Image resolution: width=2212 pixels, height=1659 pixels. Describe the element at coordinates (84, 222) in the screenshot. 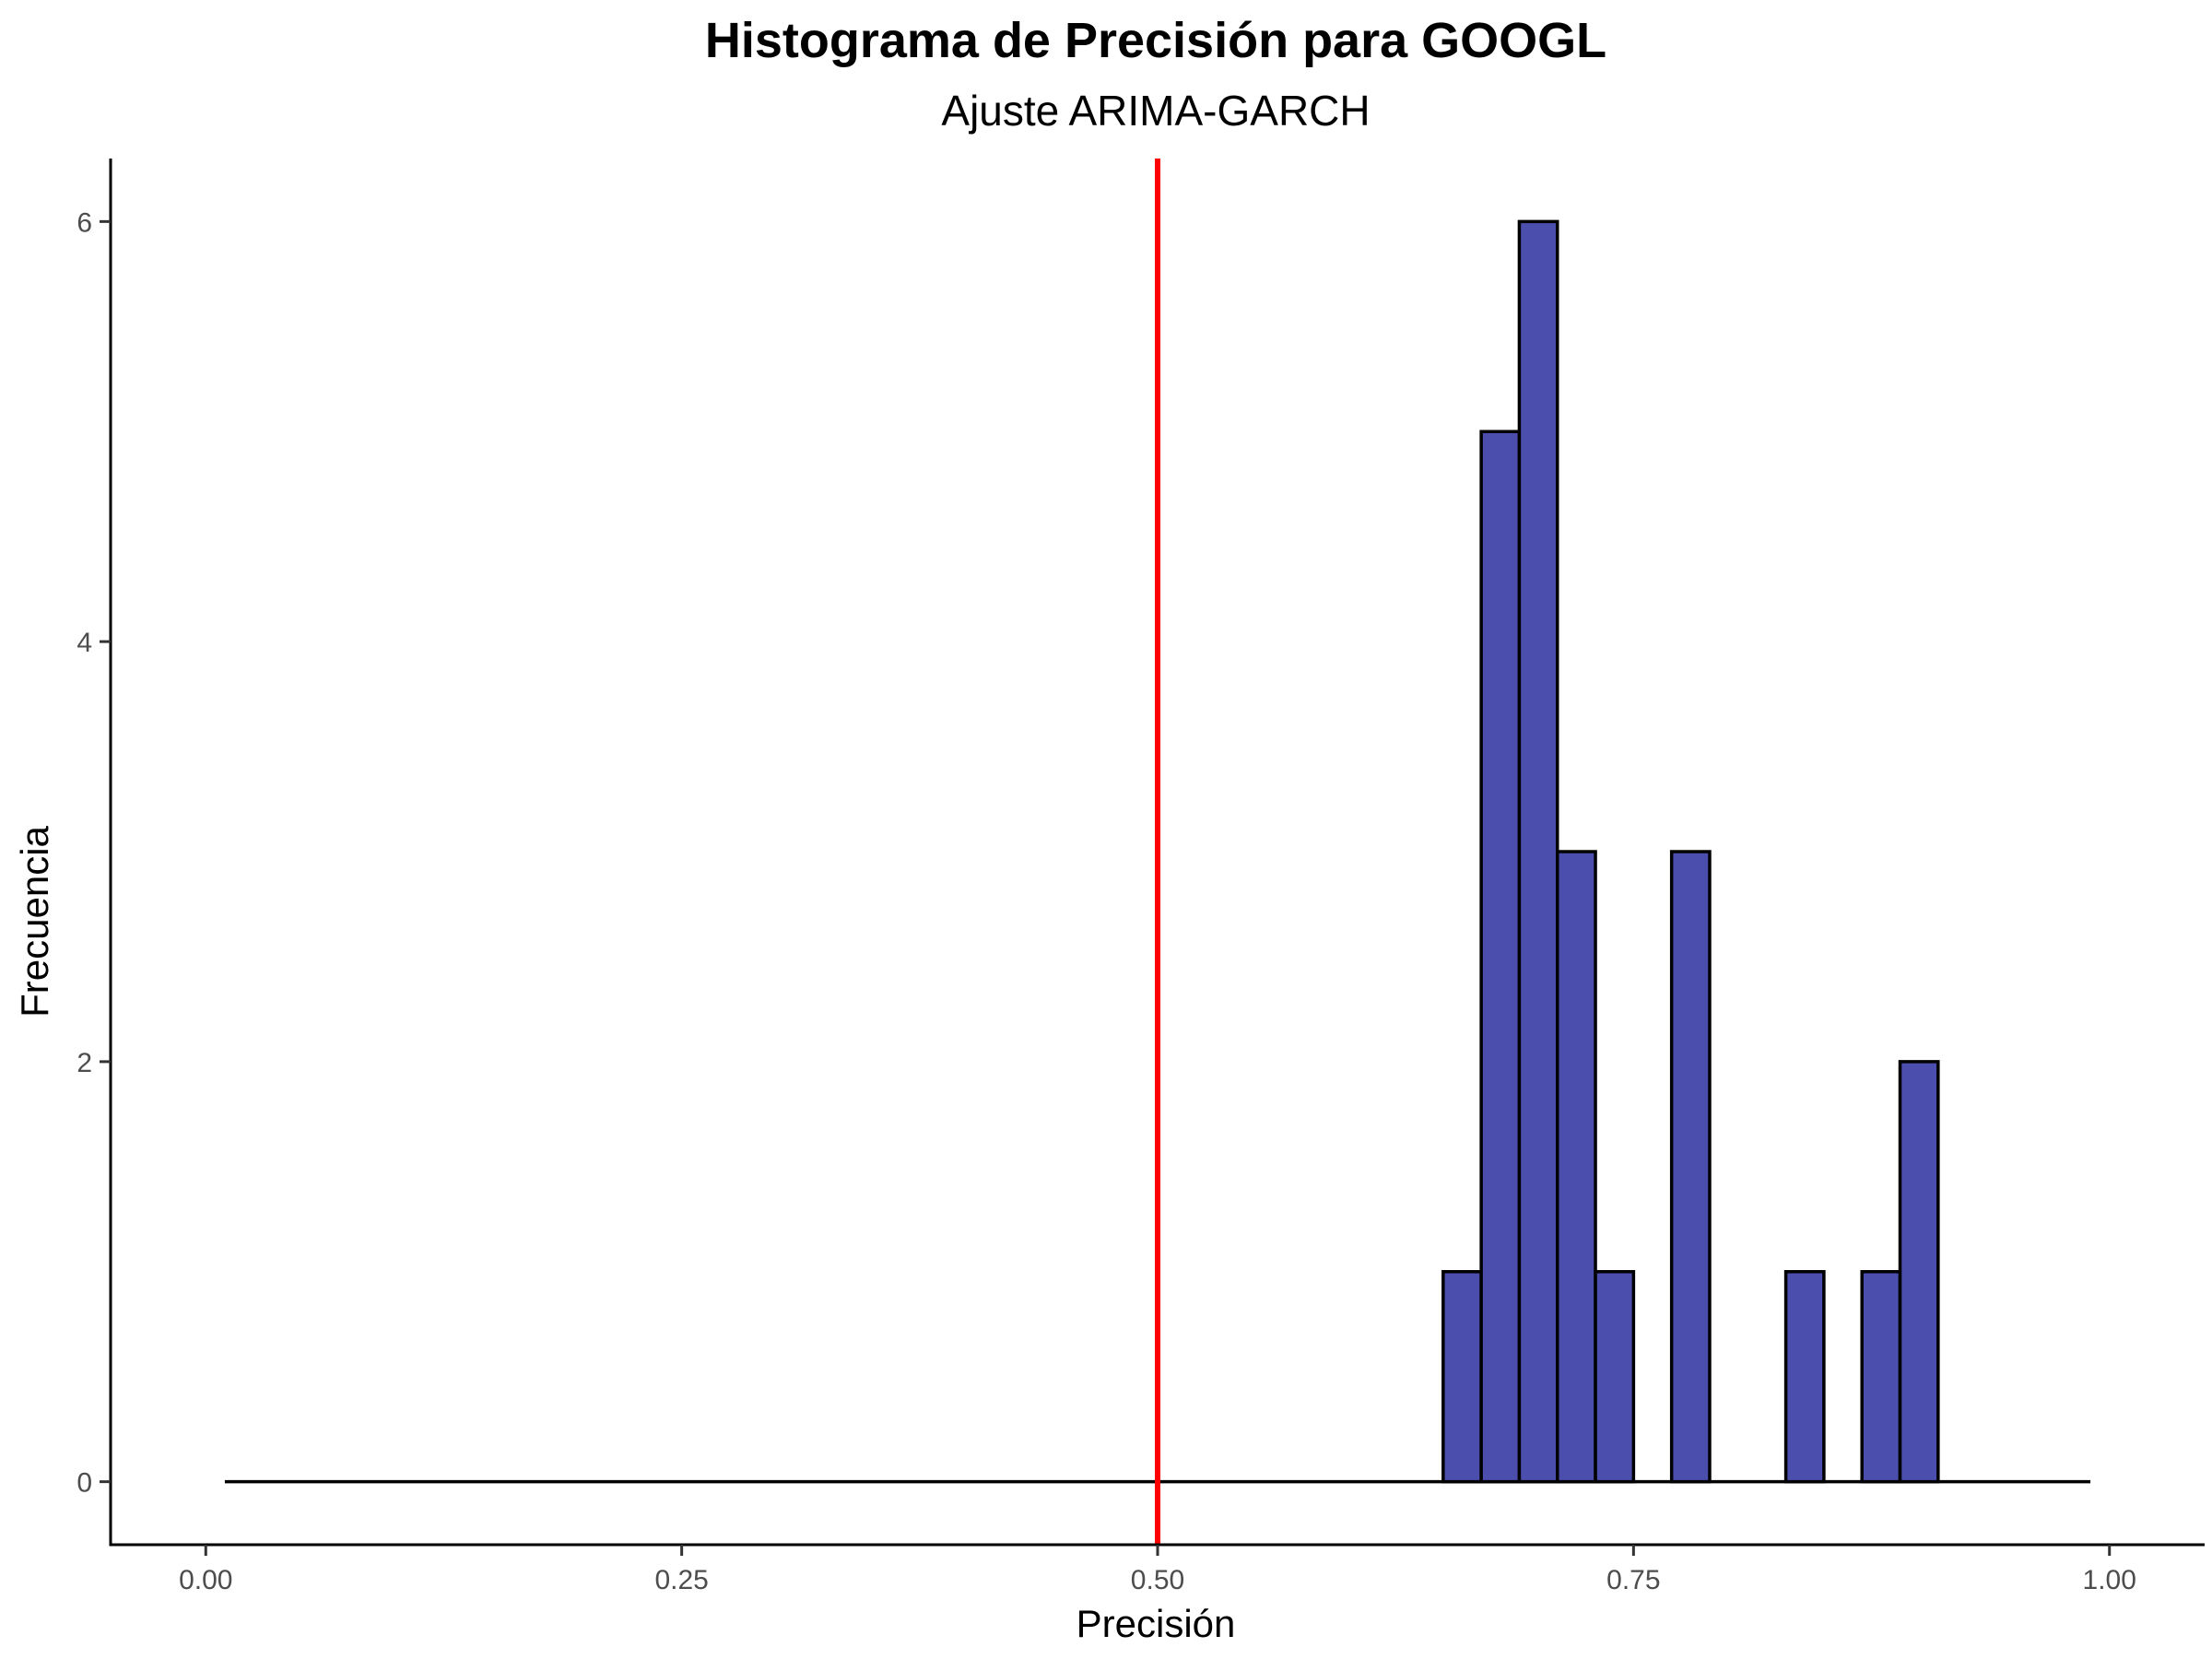

I see `y-tick-label-3: 6` at that location.